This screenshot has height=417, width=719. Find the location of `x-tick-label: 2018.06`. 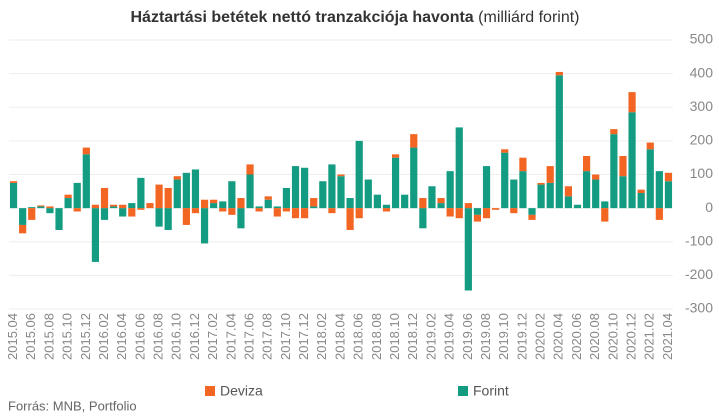

x-tick-label: 2018.06 is located at coordinates (358, 336).